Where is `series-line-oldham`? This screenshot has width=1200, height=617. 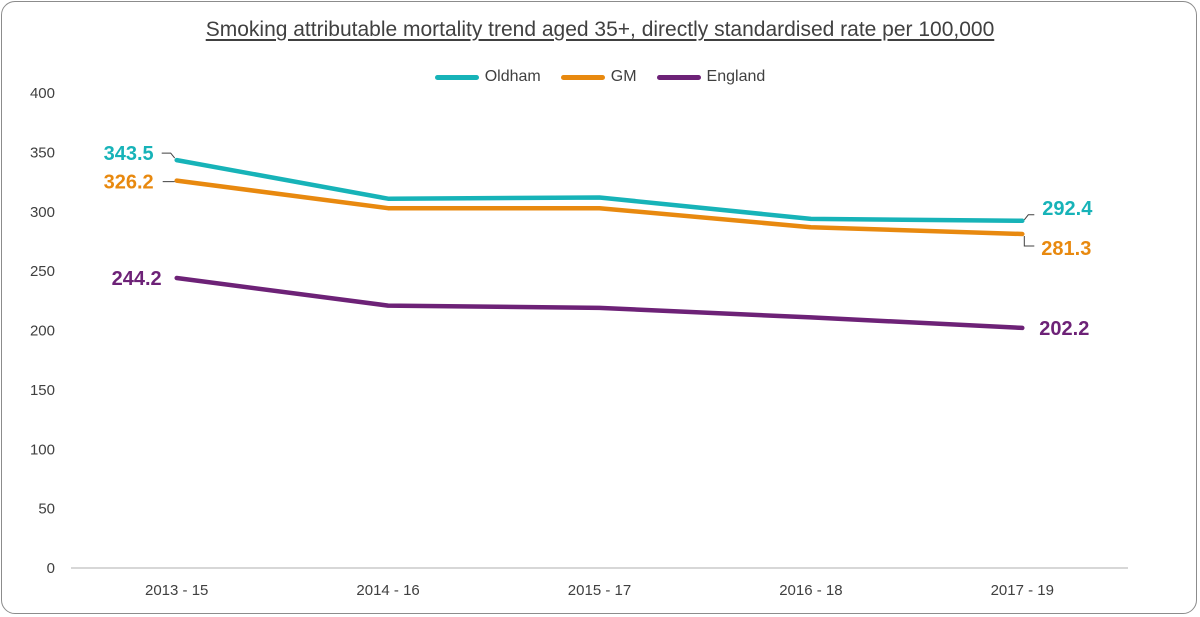
series-line-oldham is located at coordinates (599, 190).